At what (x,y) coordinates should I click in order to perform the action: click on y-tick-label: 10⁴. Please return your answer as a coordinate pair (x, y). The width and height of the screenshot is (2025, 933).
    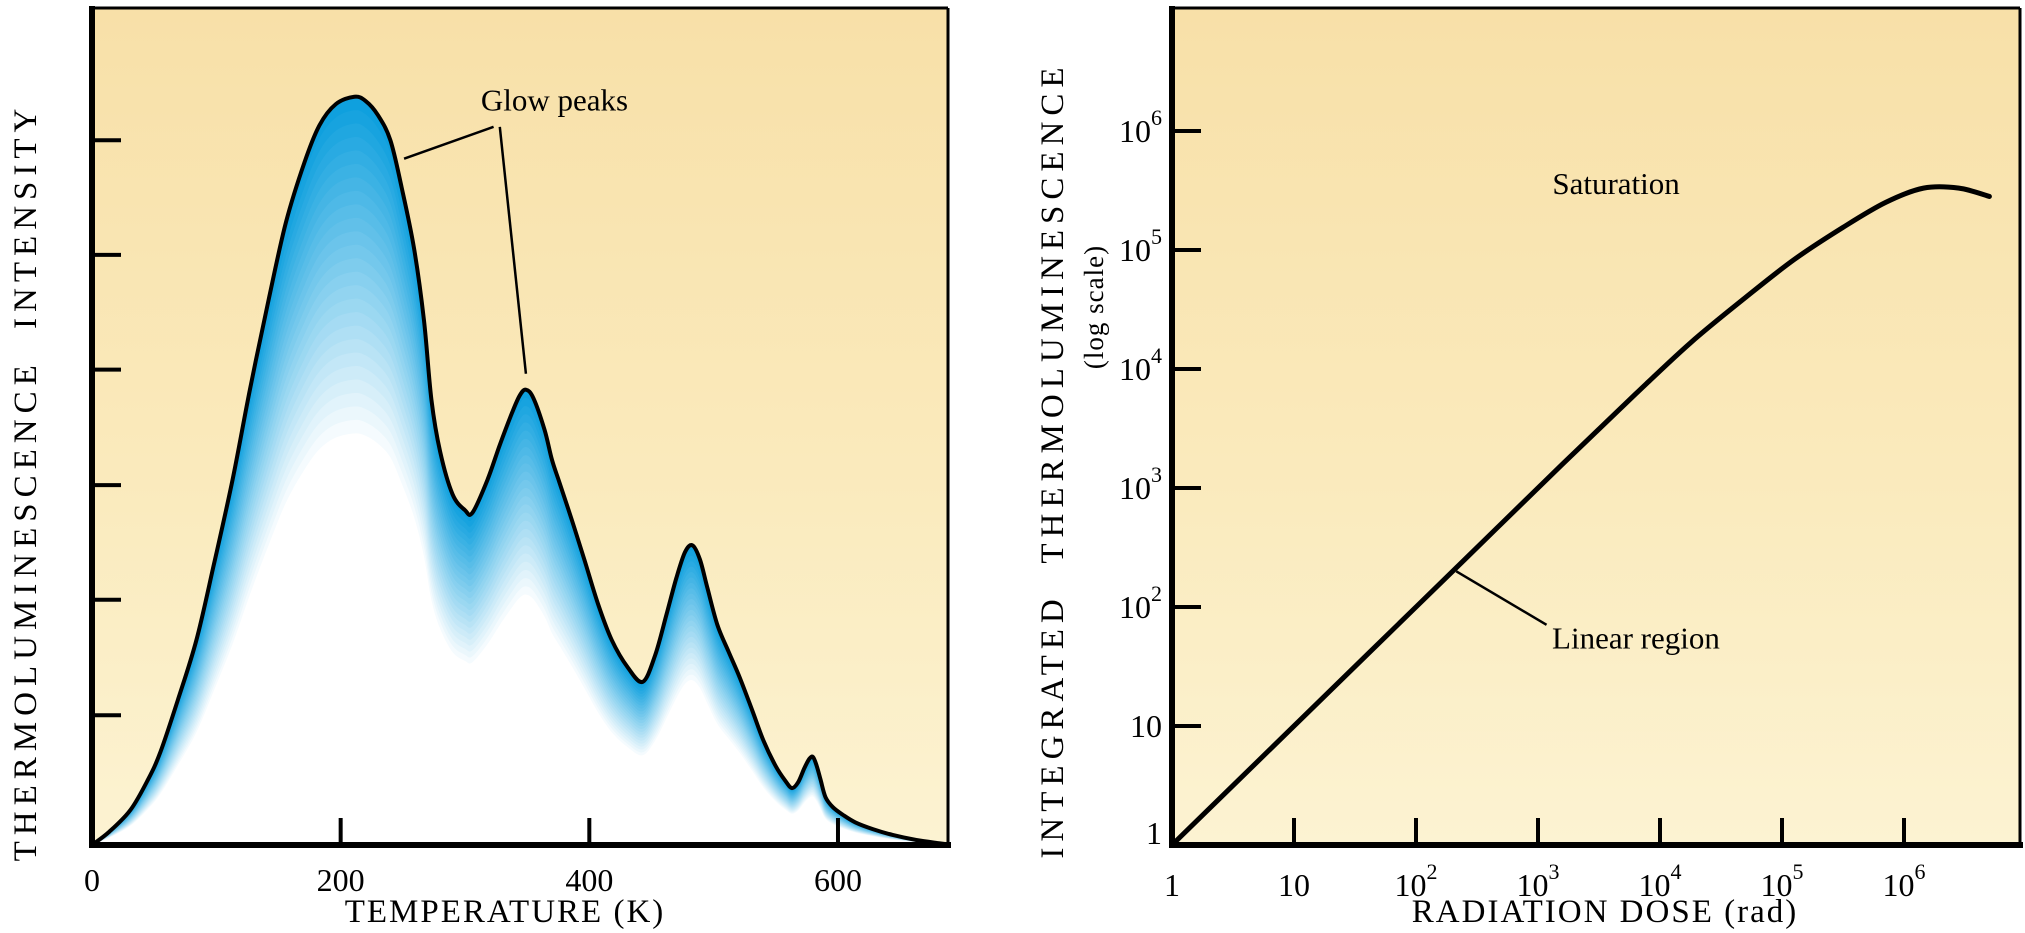
    Looking at the image, I should click on (1140, 365).